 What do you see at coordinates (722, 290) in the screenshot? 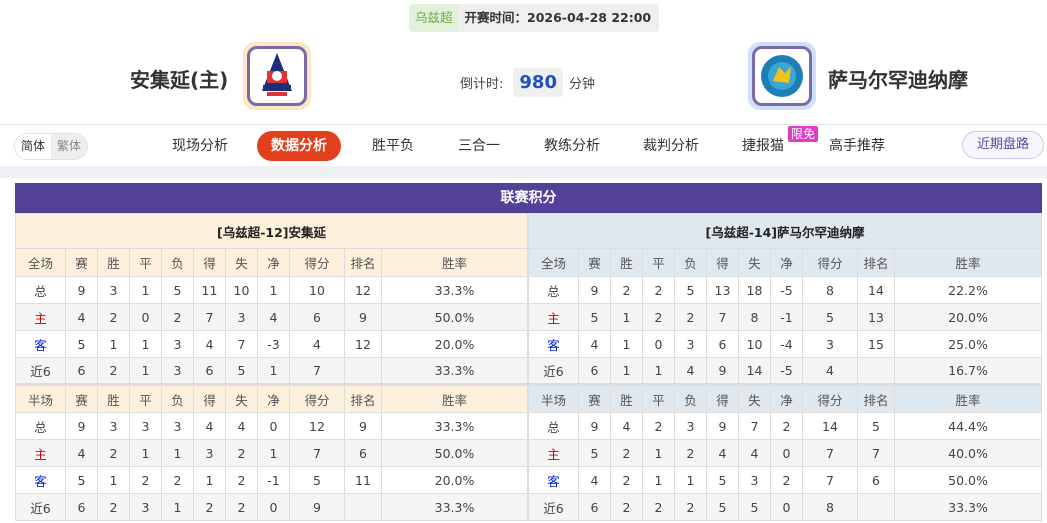
I see `table-cell: 13` at bounding box center [722, 290].